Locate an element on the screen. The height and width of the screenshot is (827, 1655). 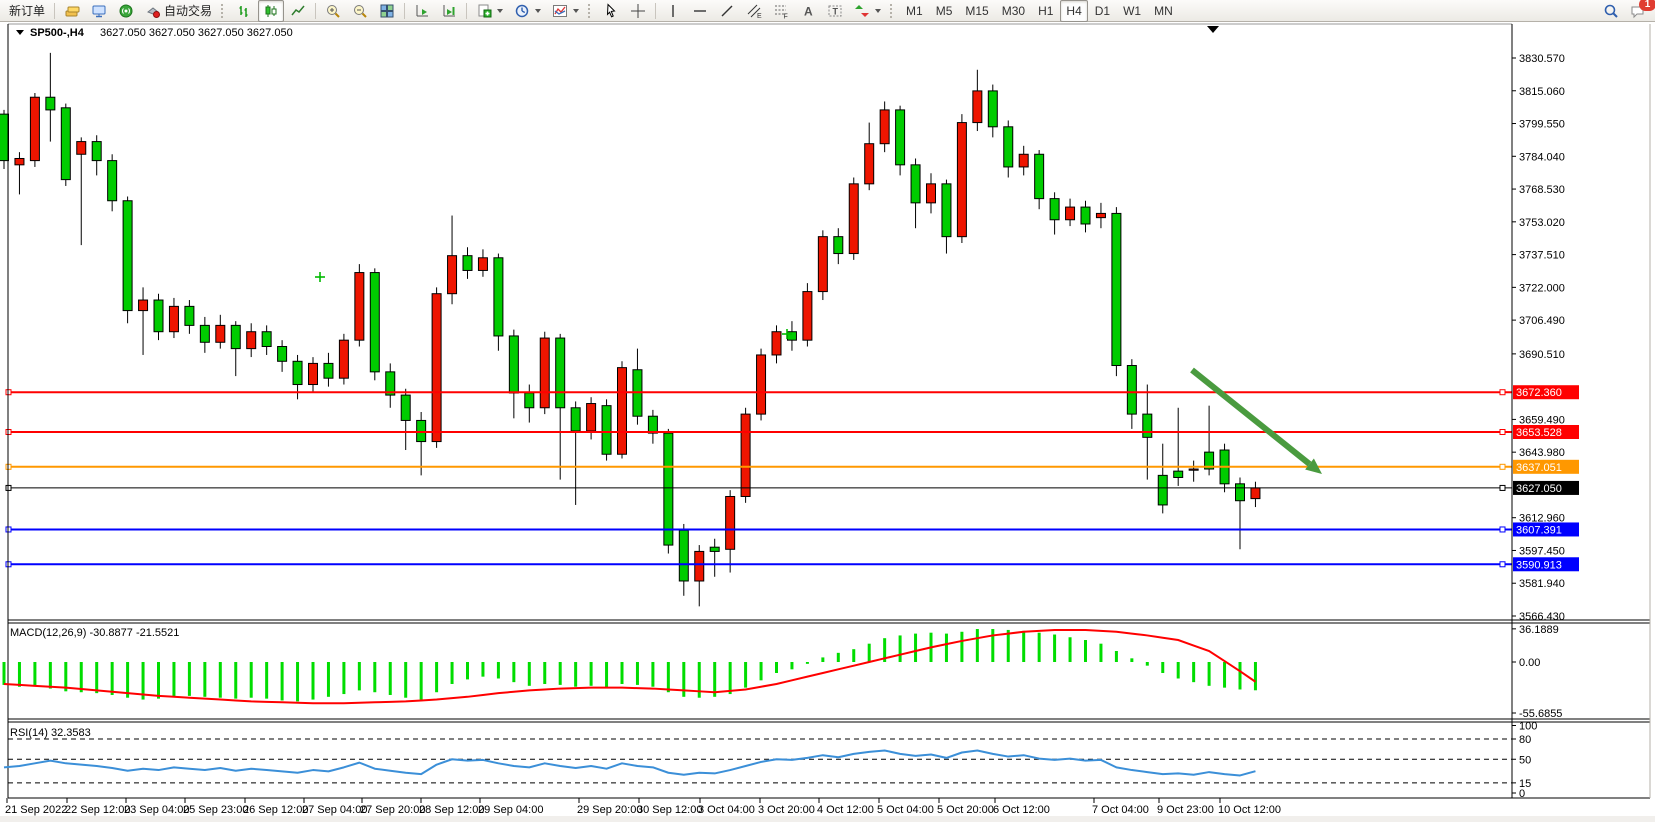
arrows-icon is located at coordinates (862, 11).